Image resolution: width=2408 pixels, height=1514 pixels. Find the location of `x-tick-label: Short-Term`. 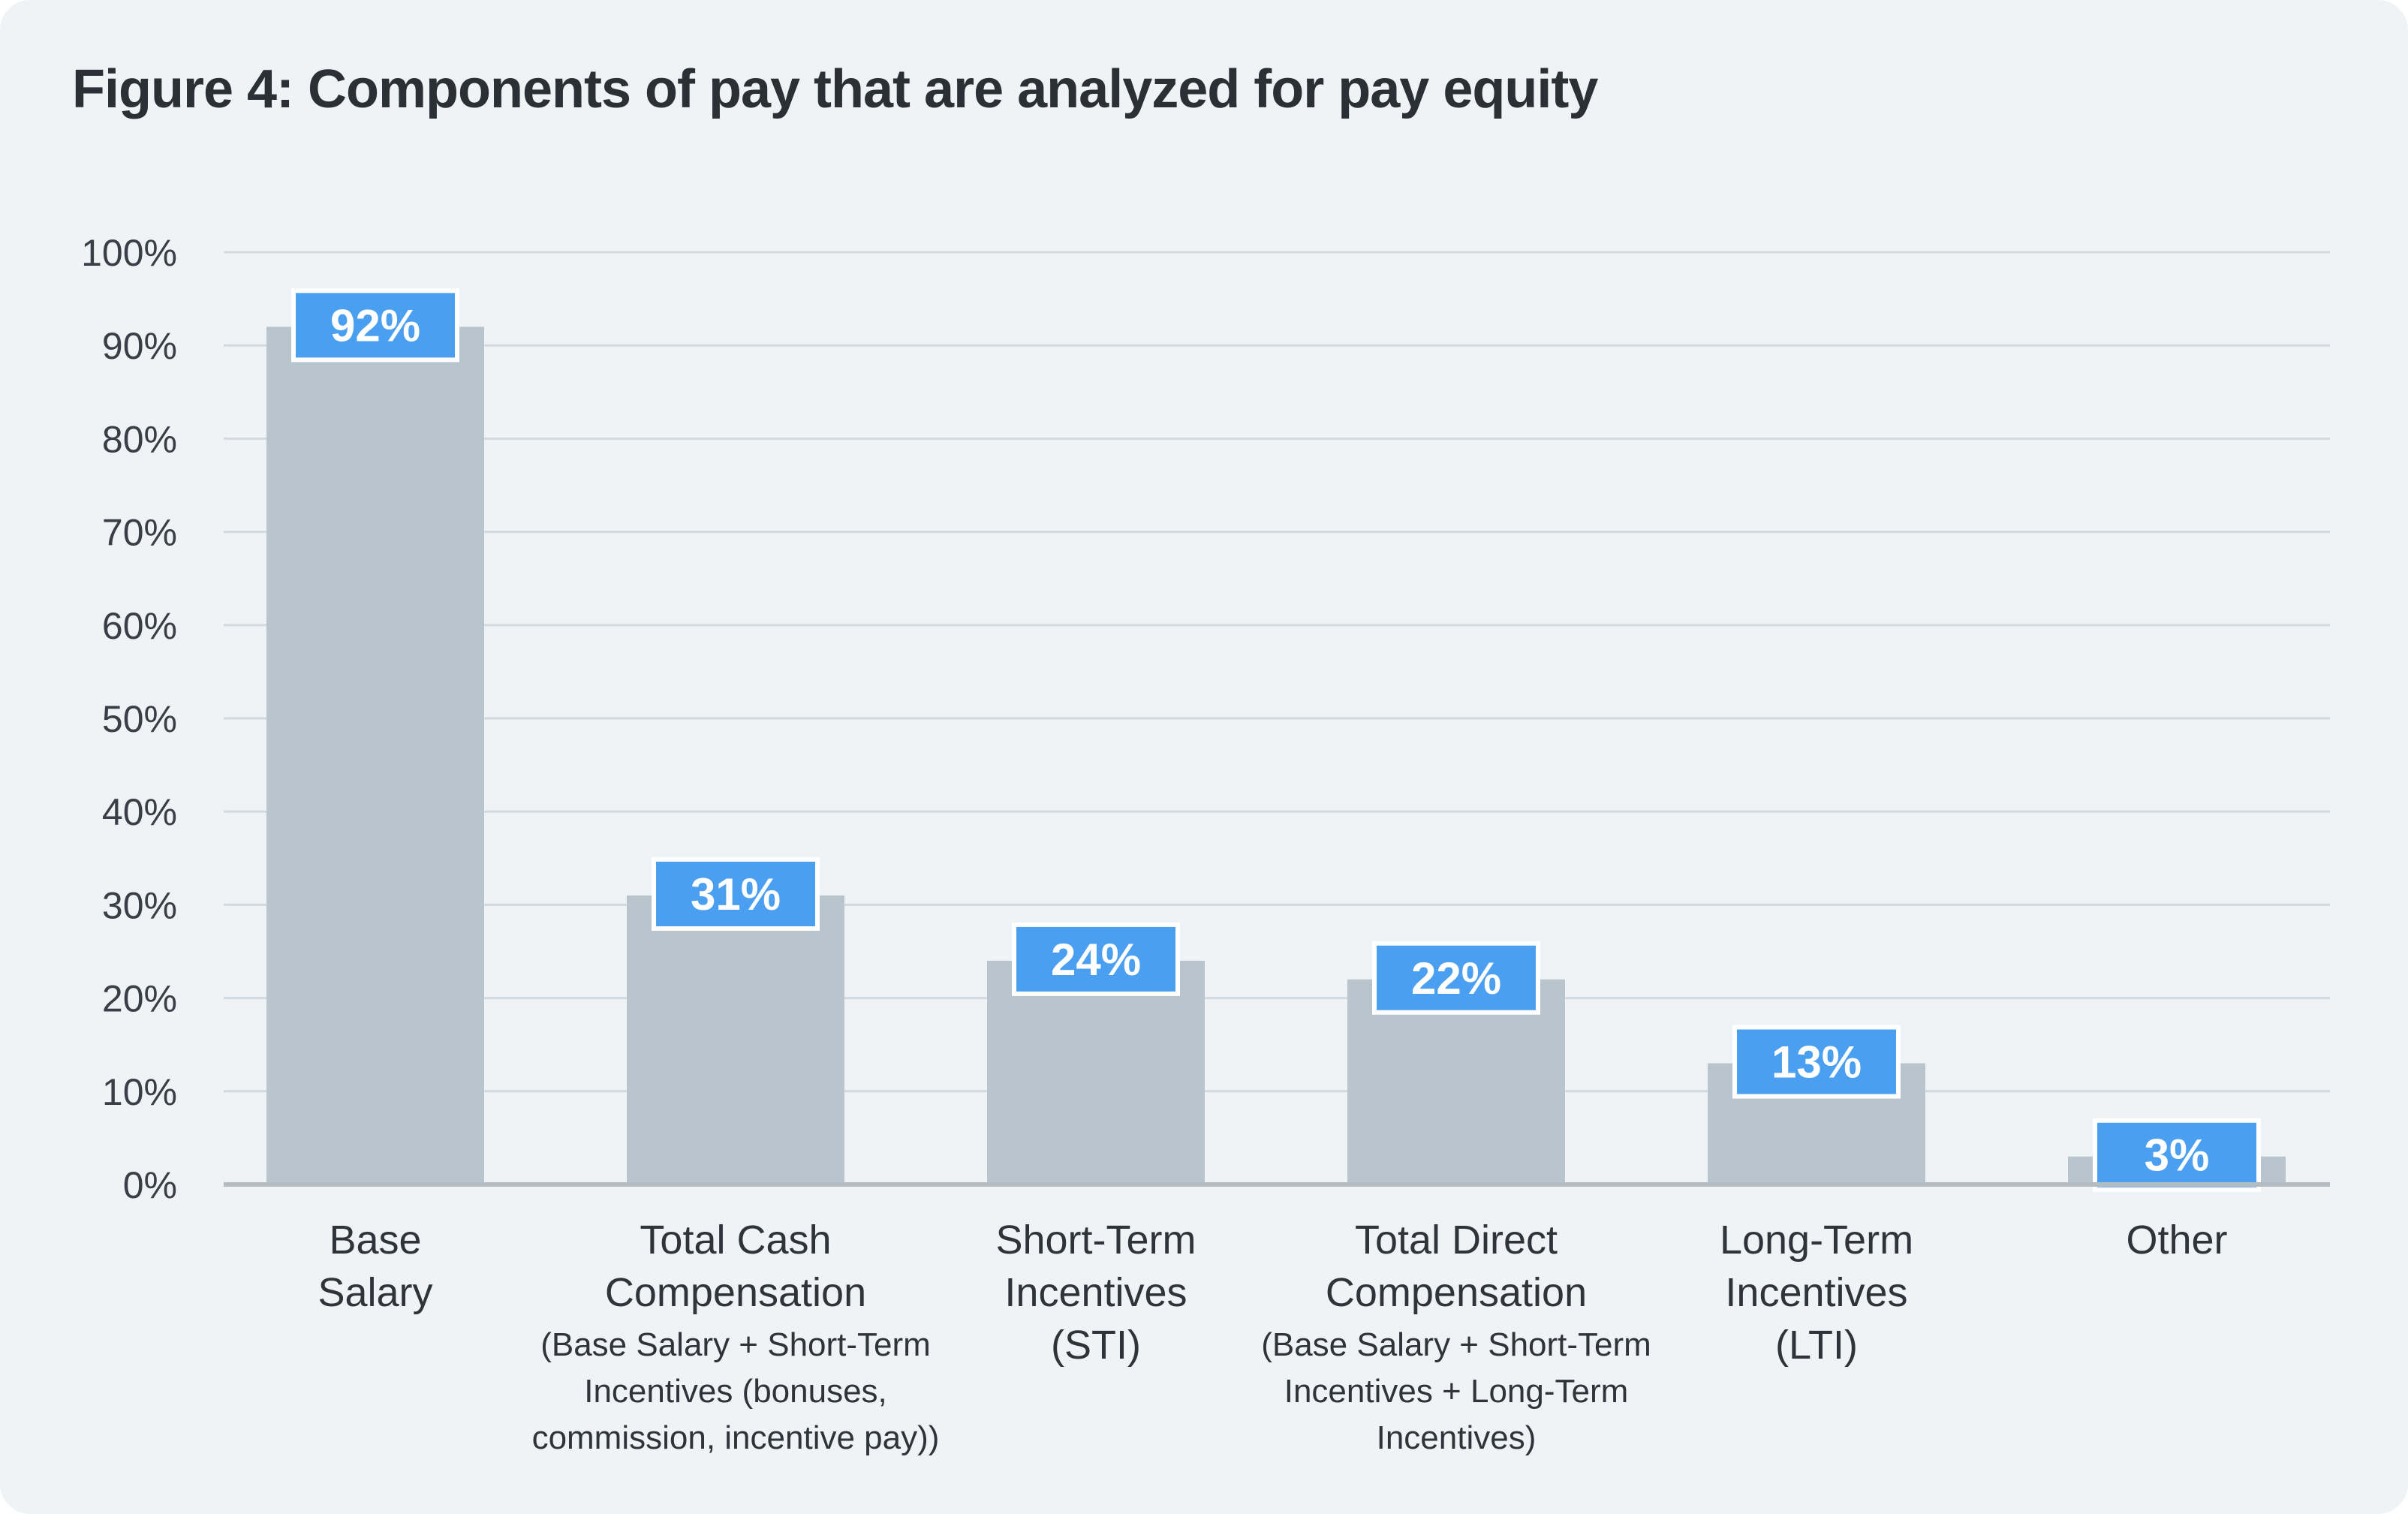

x-tick-label: Short-Term is located at coordinates (1095, 1240).